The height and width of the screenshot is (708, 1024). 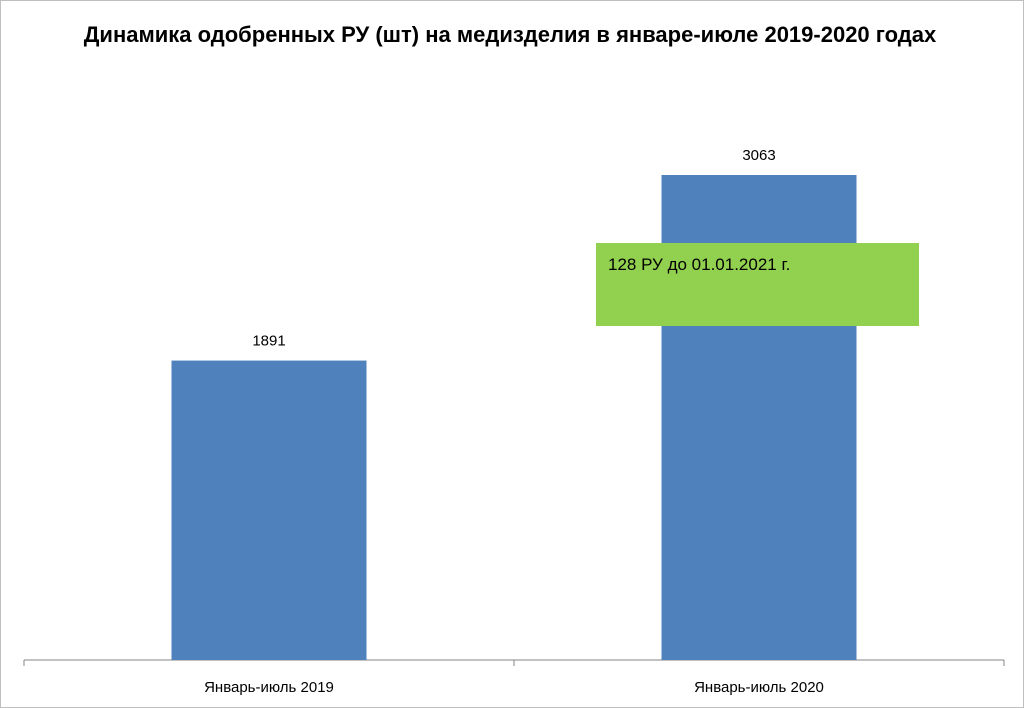 I want to click on category-label-1: Январь-июль 2019, so click(x=269, y=687).